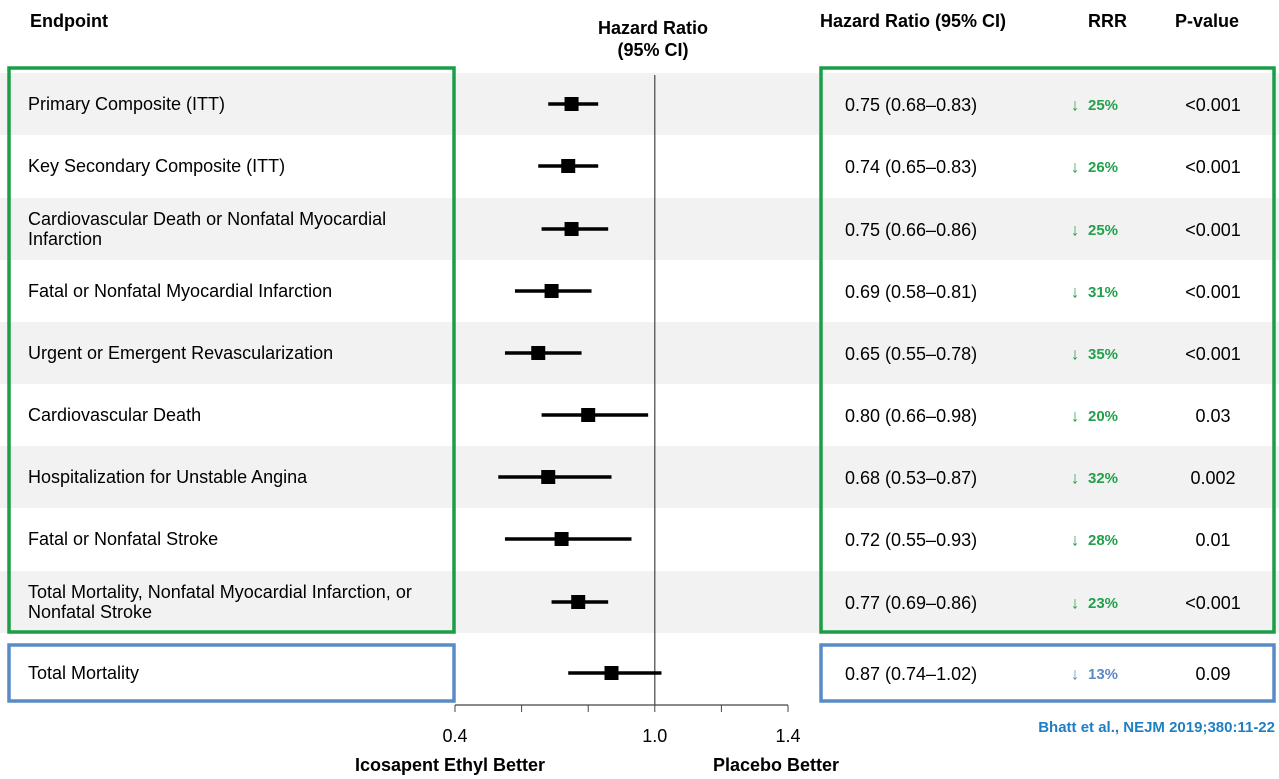  Describe the element at coordinates (69, 21) in the screenshot. I see `endpoint-header: Endpoint` at that location.